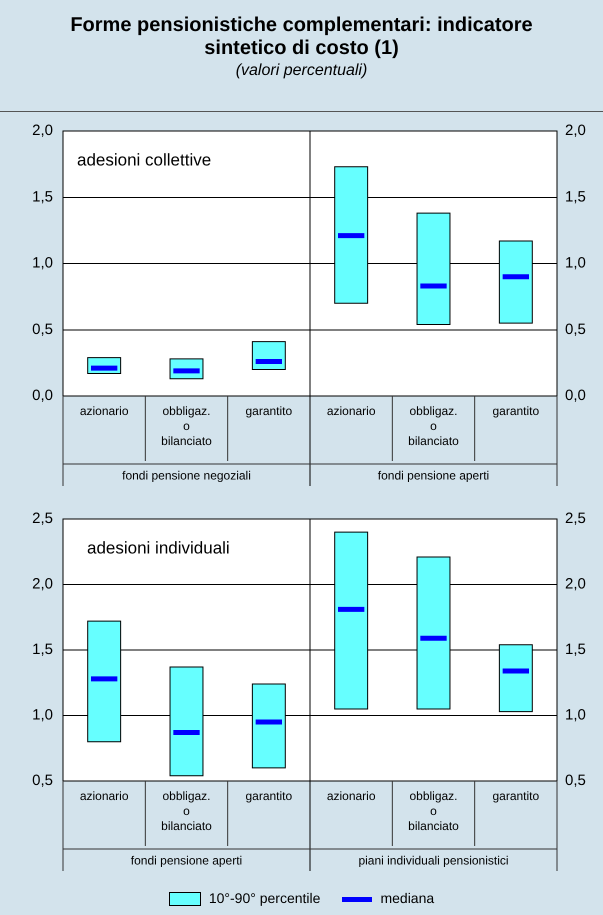  Describe the element at coordinates (42, 519) in the screenshot. I see `y-tick-label: 2,5` at that location.